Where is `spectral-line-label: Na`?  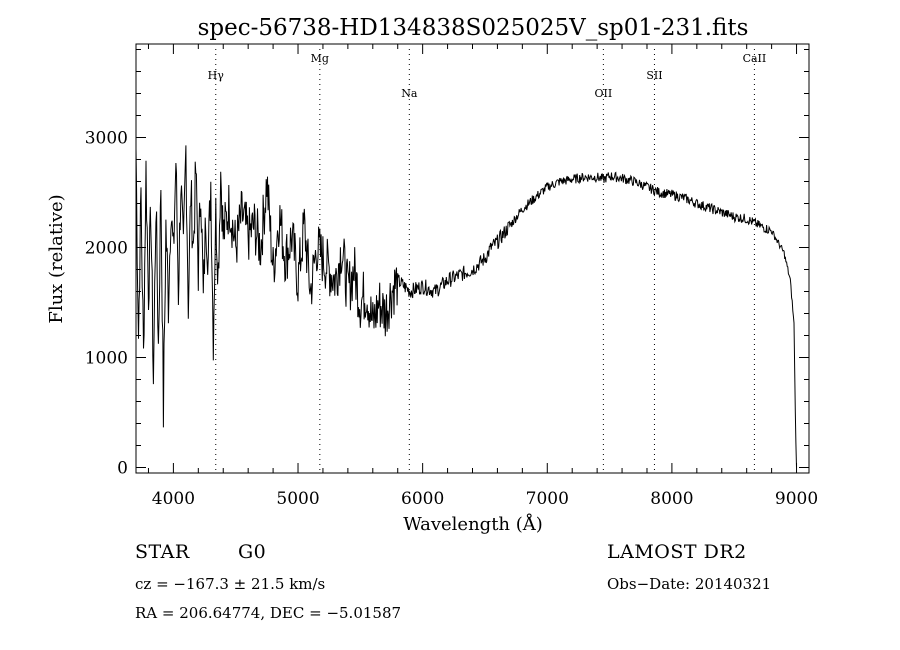
spectral-line-label: Na is located at coordinates (409, 93).